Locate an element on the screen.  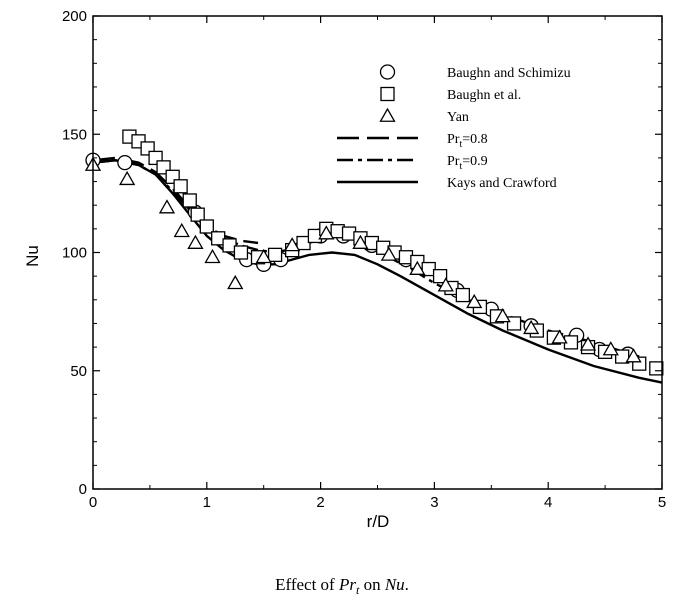
y-tick-label: 100 is located at coordinates (74, 253).